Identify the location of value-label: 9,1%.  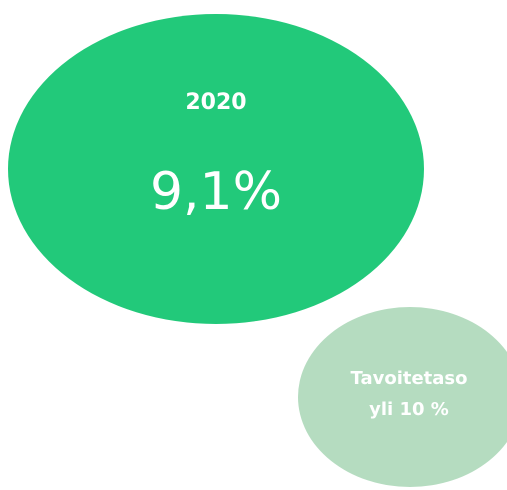
(216, 192).